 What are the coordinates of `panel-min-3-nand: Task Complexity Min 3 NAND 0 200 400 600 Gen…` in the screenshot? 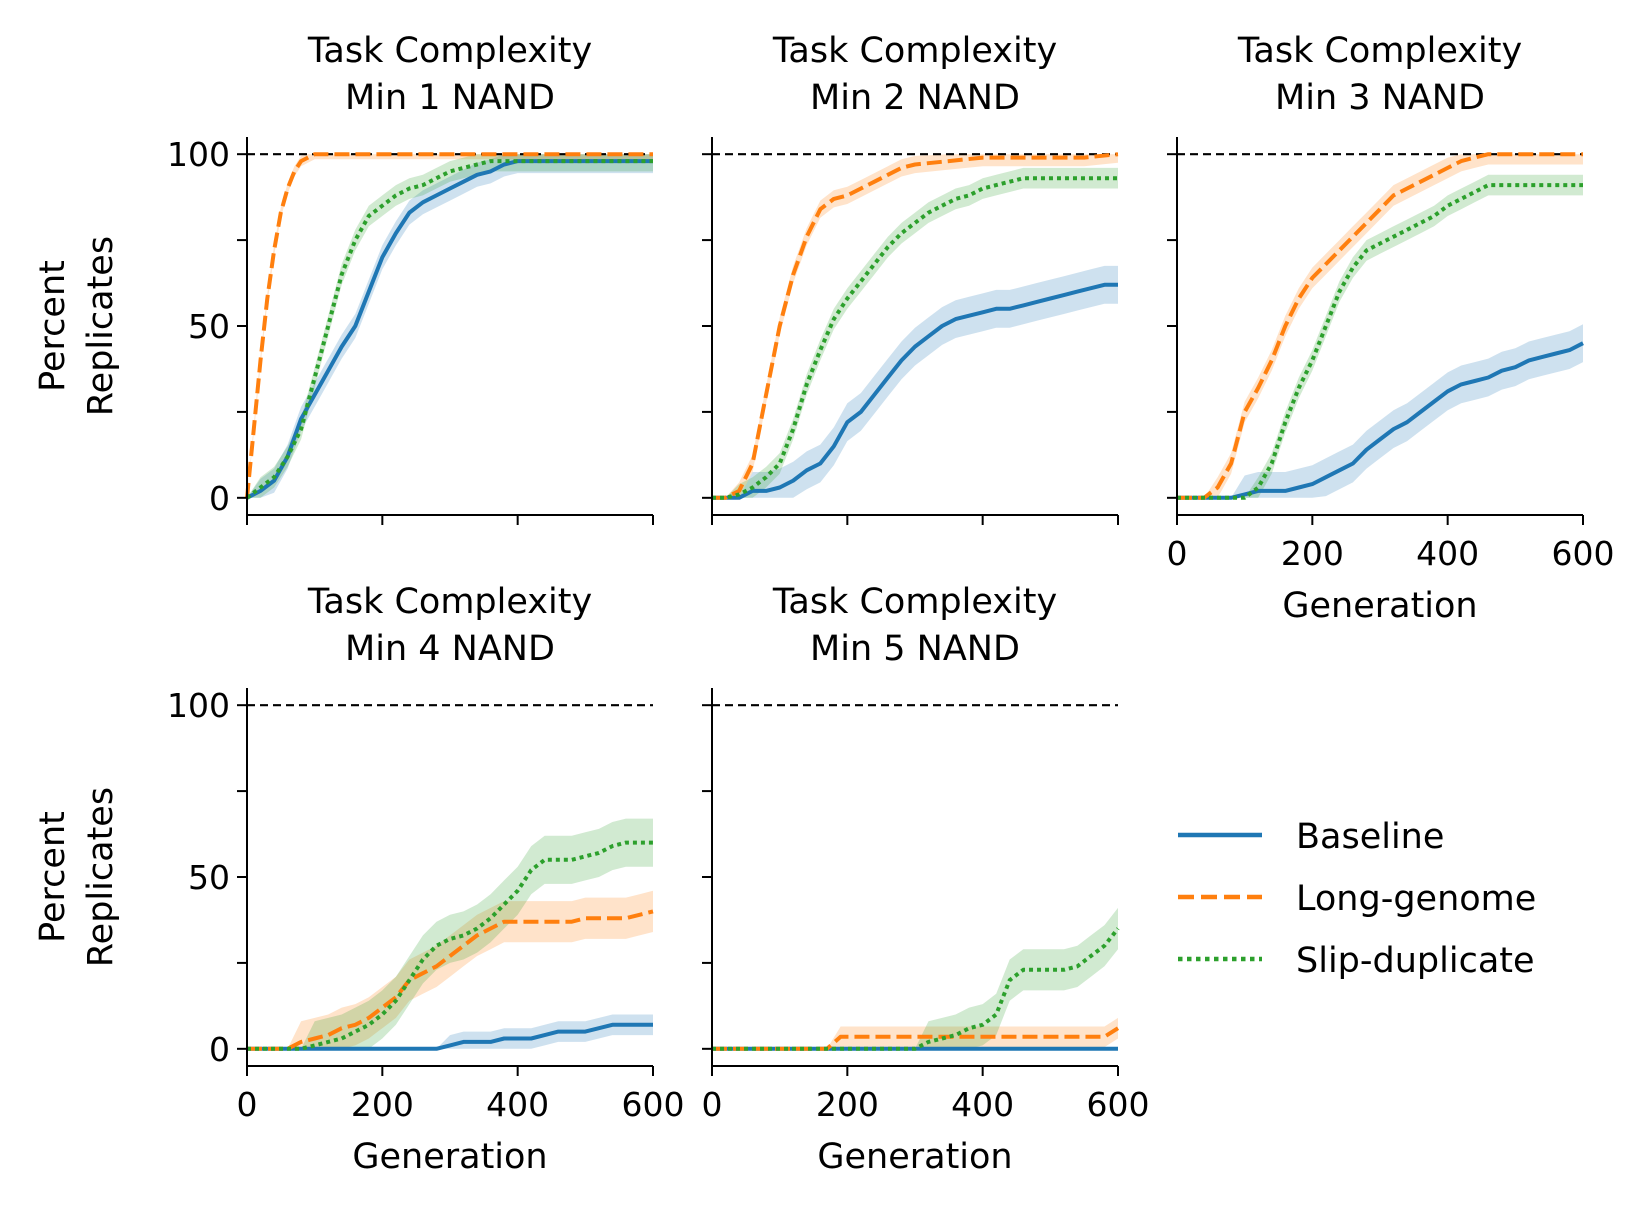 It's located at (1391, 328).